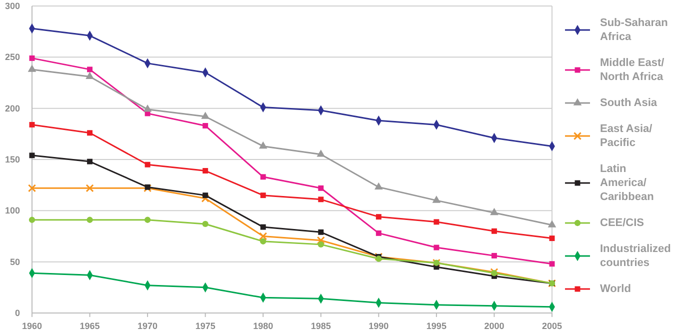 Image resolution: width=695 pixels, height=336 pixels. Describe the element at coordinates (615, 289) in the screenshot. I see `legend-label: World` at that location.